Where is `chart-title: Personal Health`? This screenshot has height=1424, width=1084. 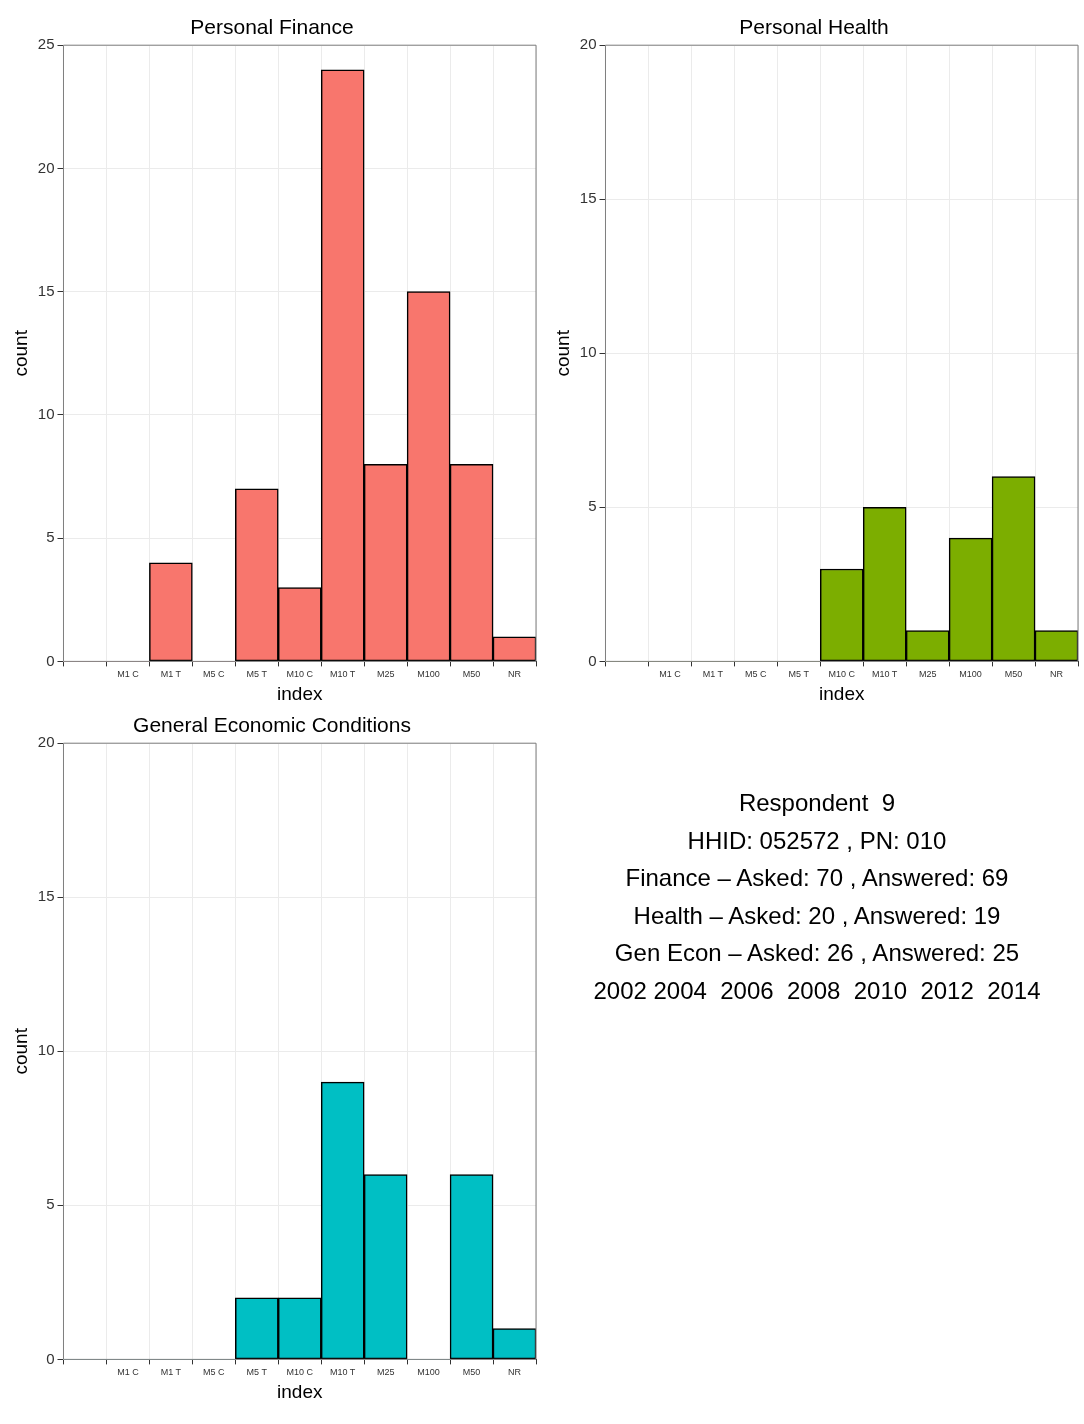
chart-title: Personal Health is located at coordinates (814, 27).